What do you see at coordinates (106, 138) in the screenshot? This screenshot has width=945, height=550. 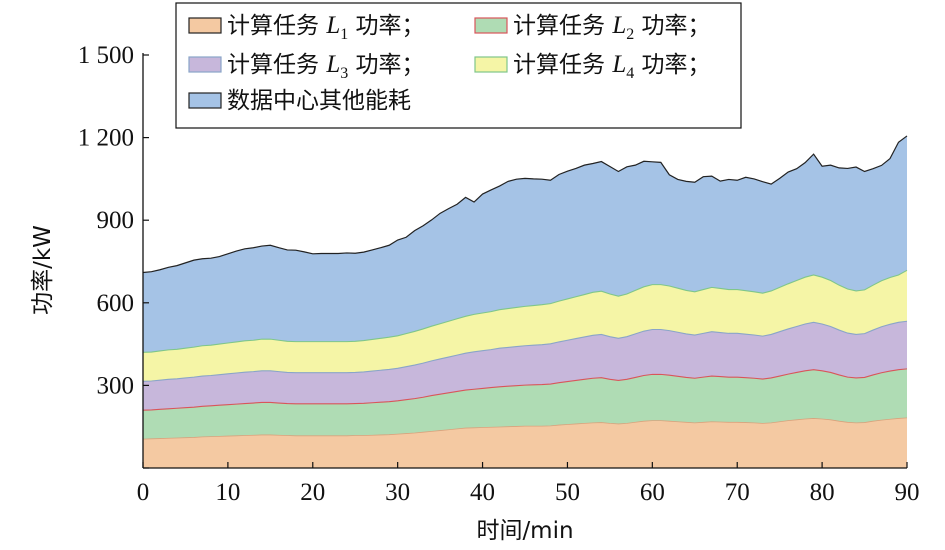 I see `y-tick-label: 1 200` at bounding box center [106, 138].